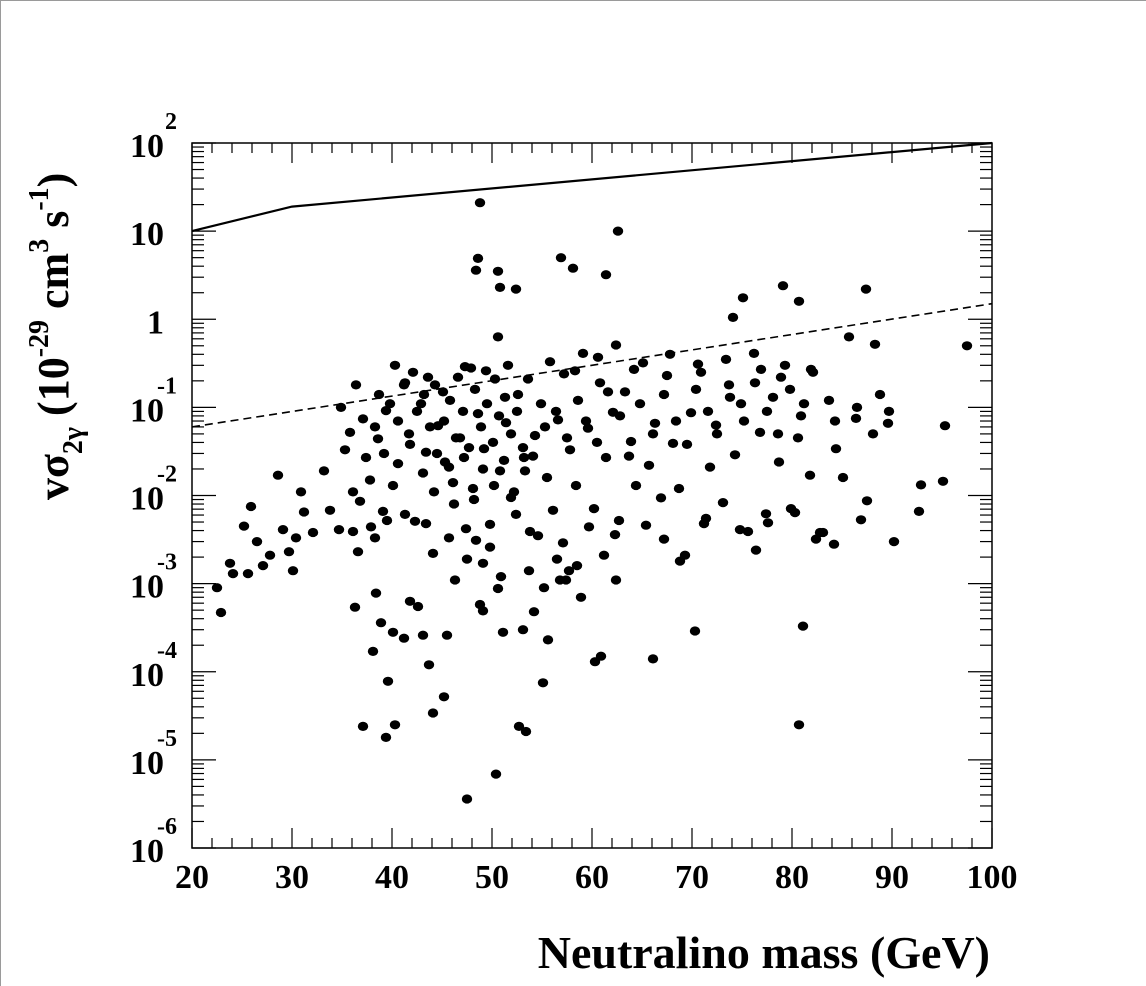 The image size is (1146, 986). Describe the element at coordinates (292, 877) in the screenshot. I see `x-tick-label: 30` at that location.